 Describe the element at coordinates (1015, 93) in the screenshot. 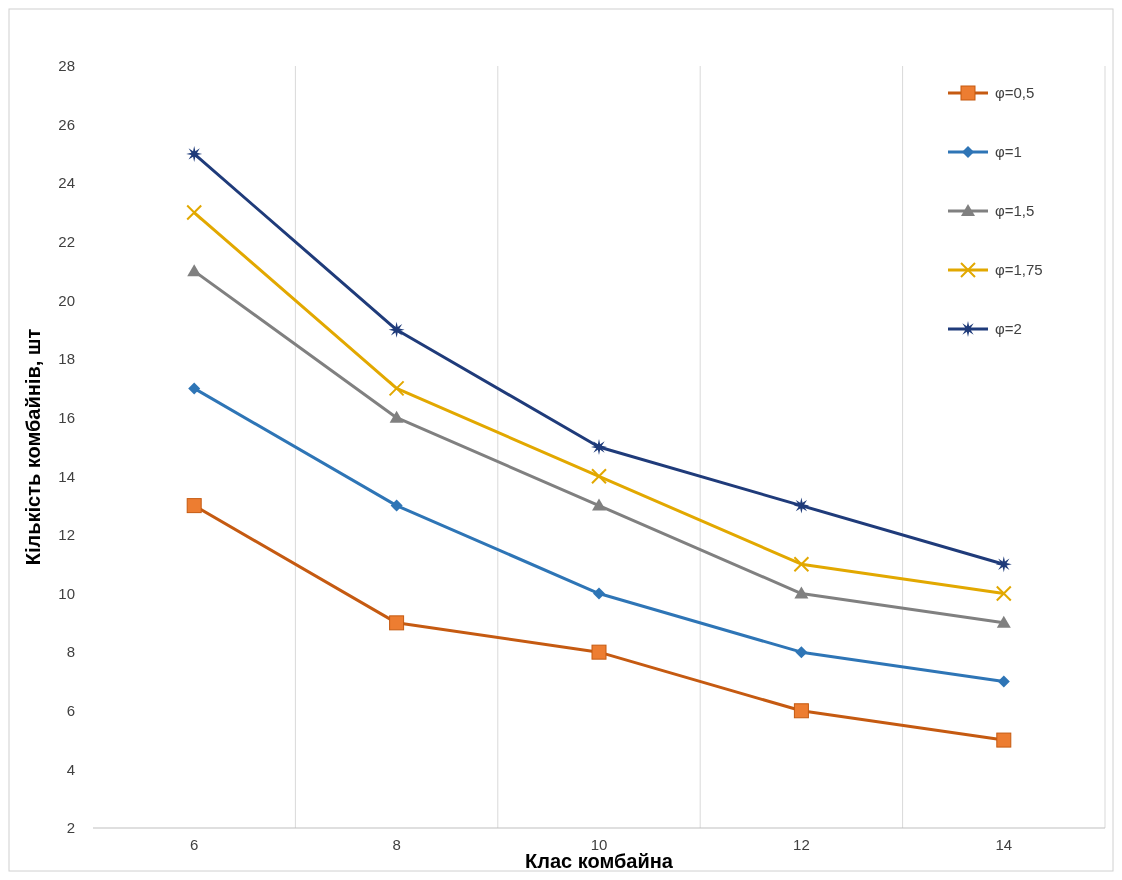

I see `legend-label: φ=0,5` at that location.